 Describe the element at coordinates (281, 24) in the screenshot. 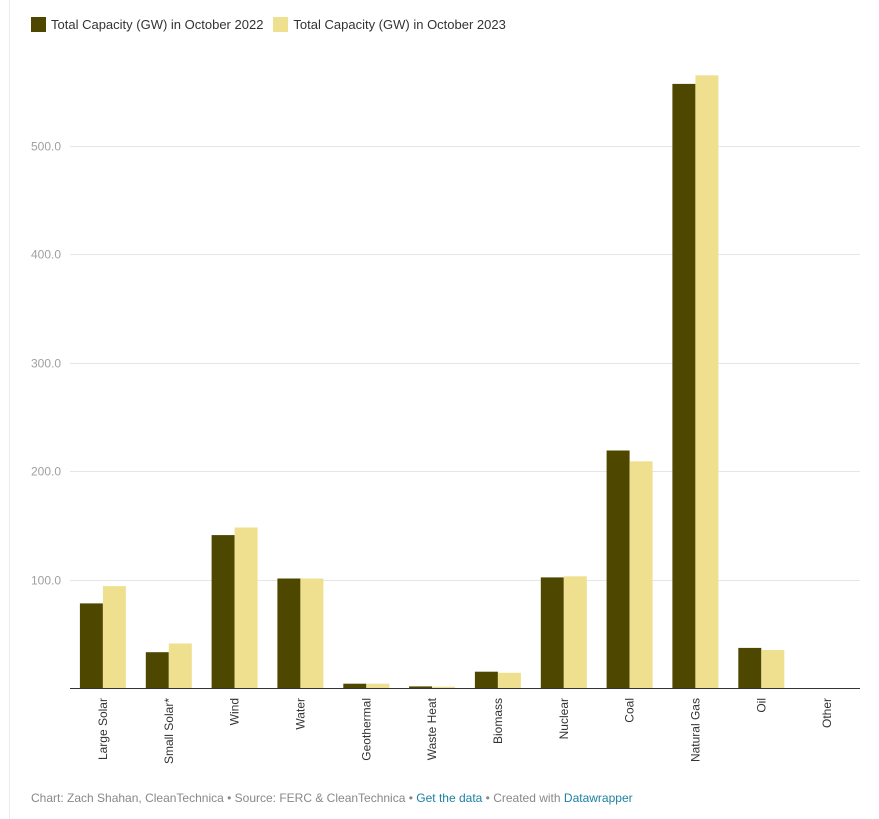

I see `legend-swatch-2023` at that location.